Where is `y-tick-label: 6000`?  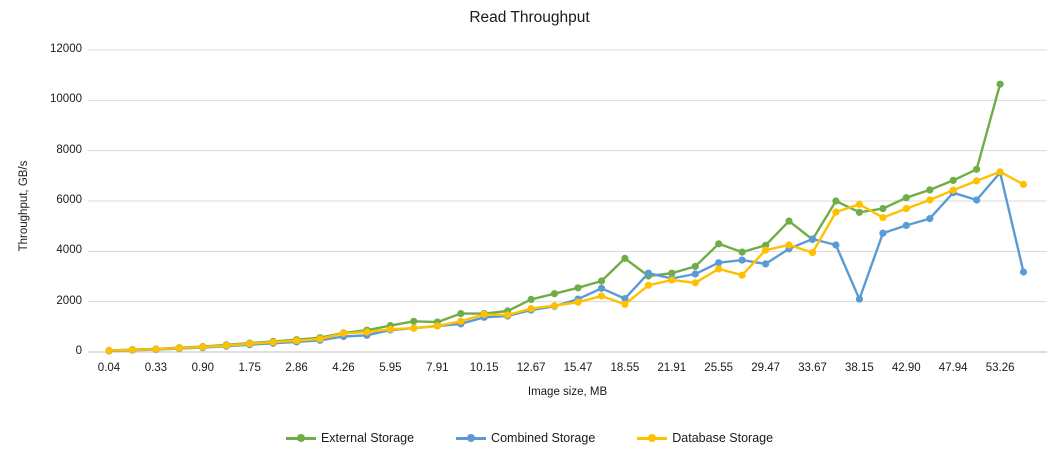 y-tick-label: 6000 is located at coordinates (69, 200).